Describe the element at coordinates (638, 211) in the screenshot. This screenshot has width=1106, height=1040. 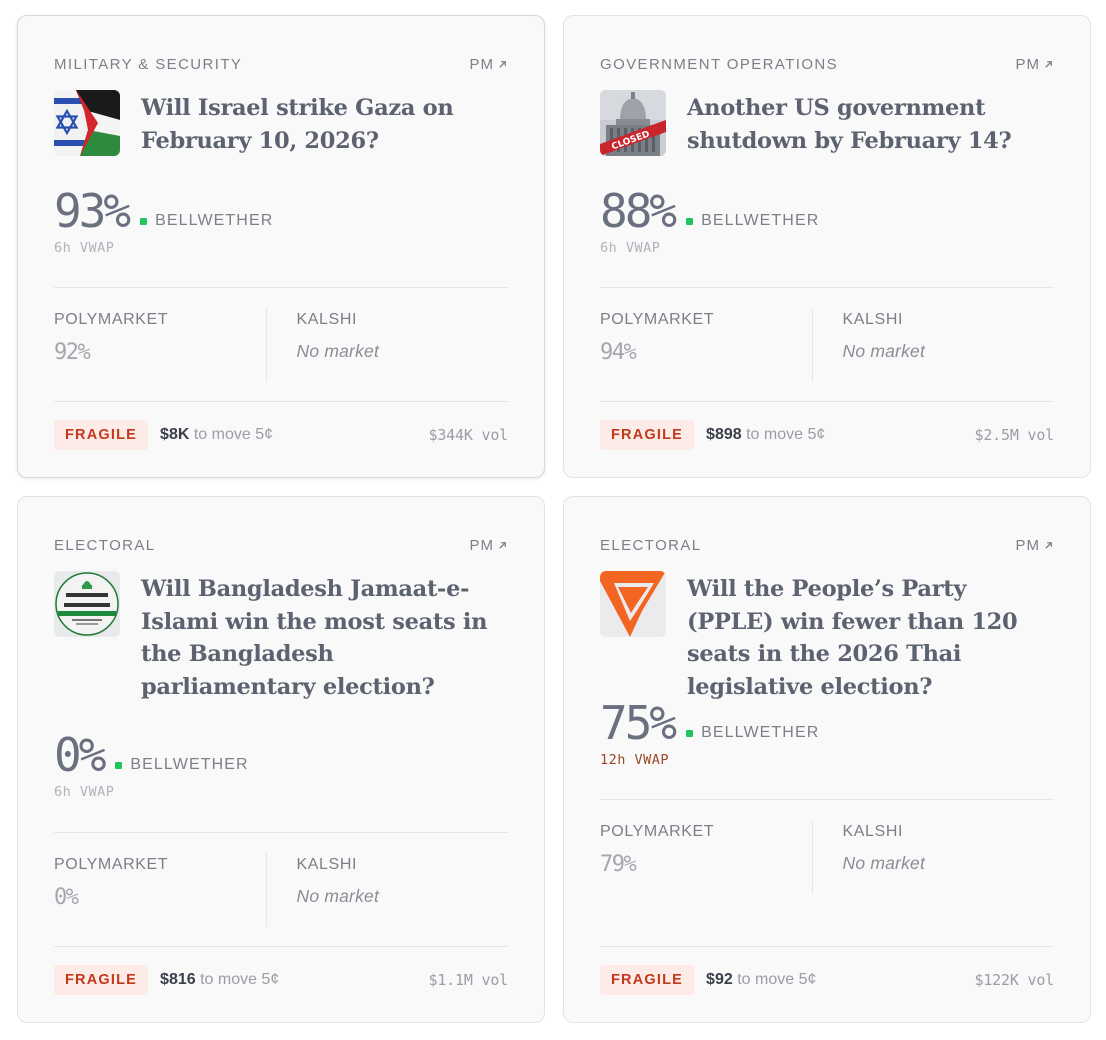
I see `probability-value: 88%` at that location.